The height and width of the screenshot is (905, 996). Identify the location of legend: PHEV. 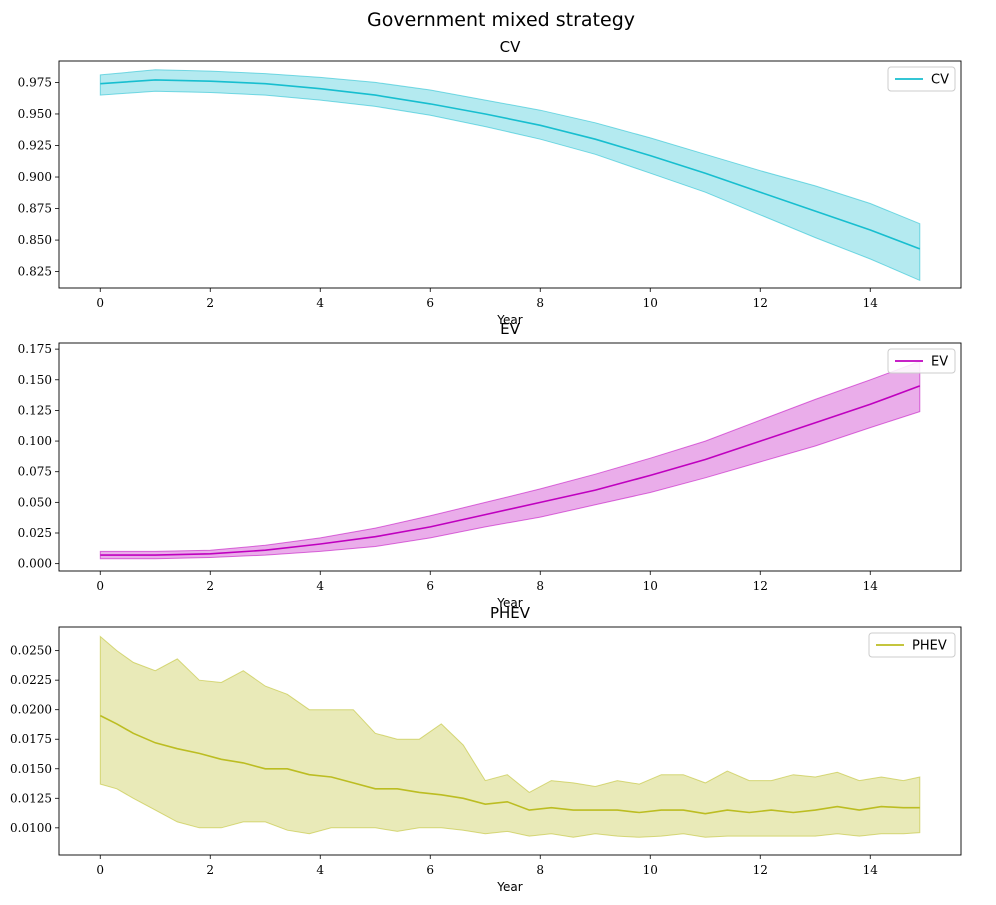
(912, 645).